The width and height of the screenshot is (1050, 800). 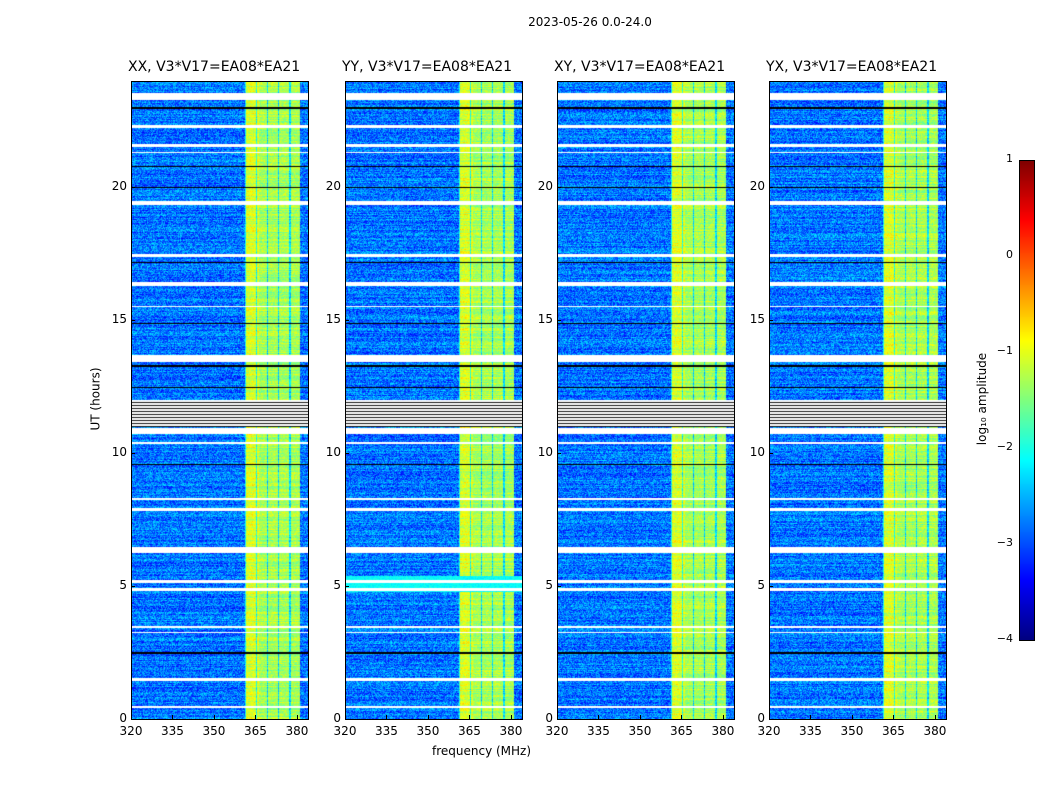 What do you see at coordinates (214, 67) in the screenshot?
I see `panel-title-0: XX, V3*V17=EA08*EA21` at bounding box center [214, 67].